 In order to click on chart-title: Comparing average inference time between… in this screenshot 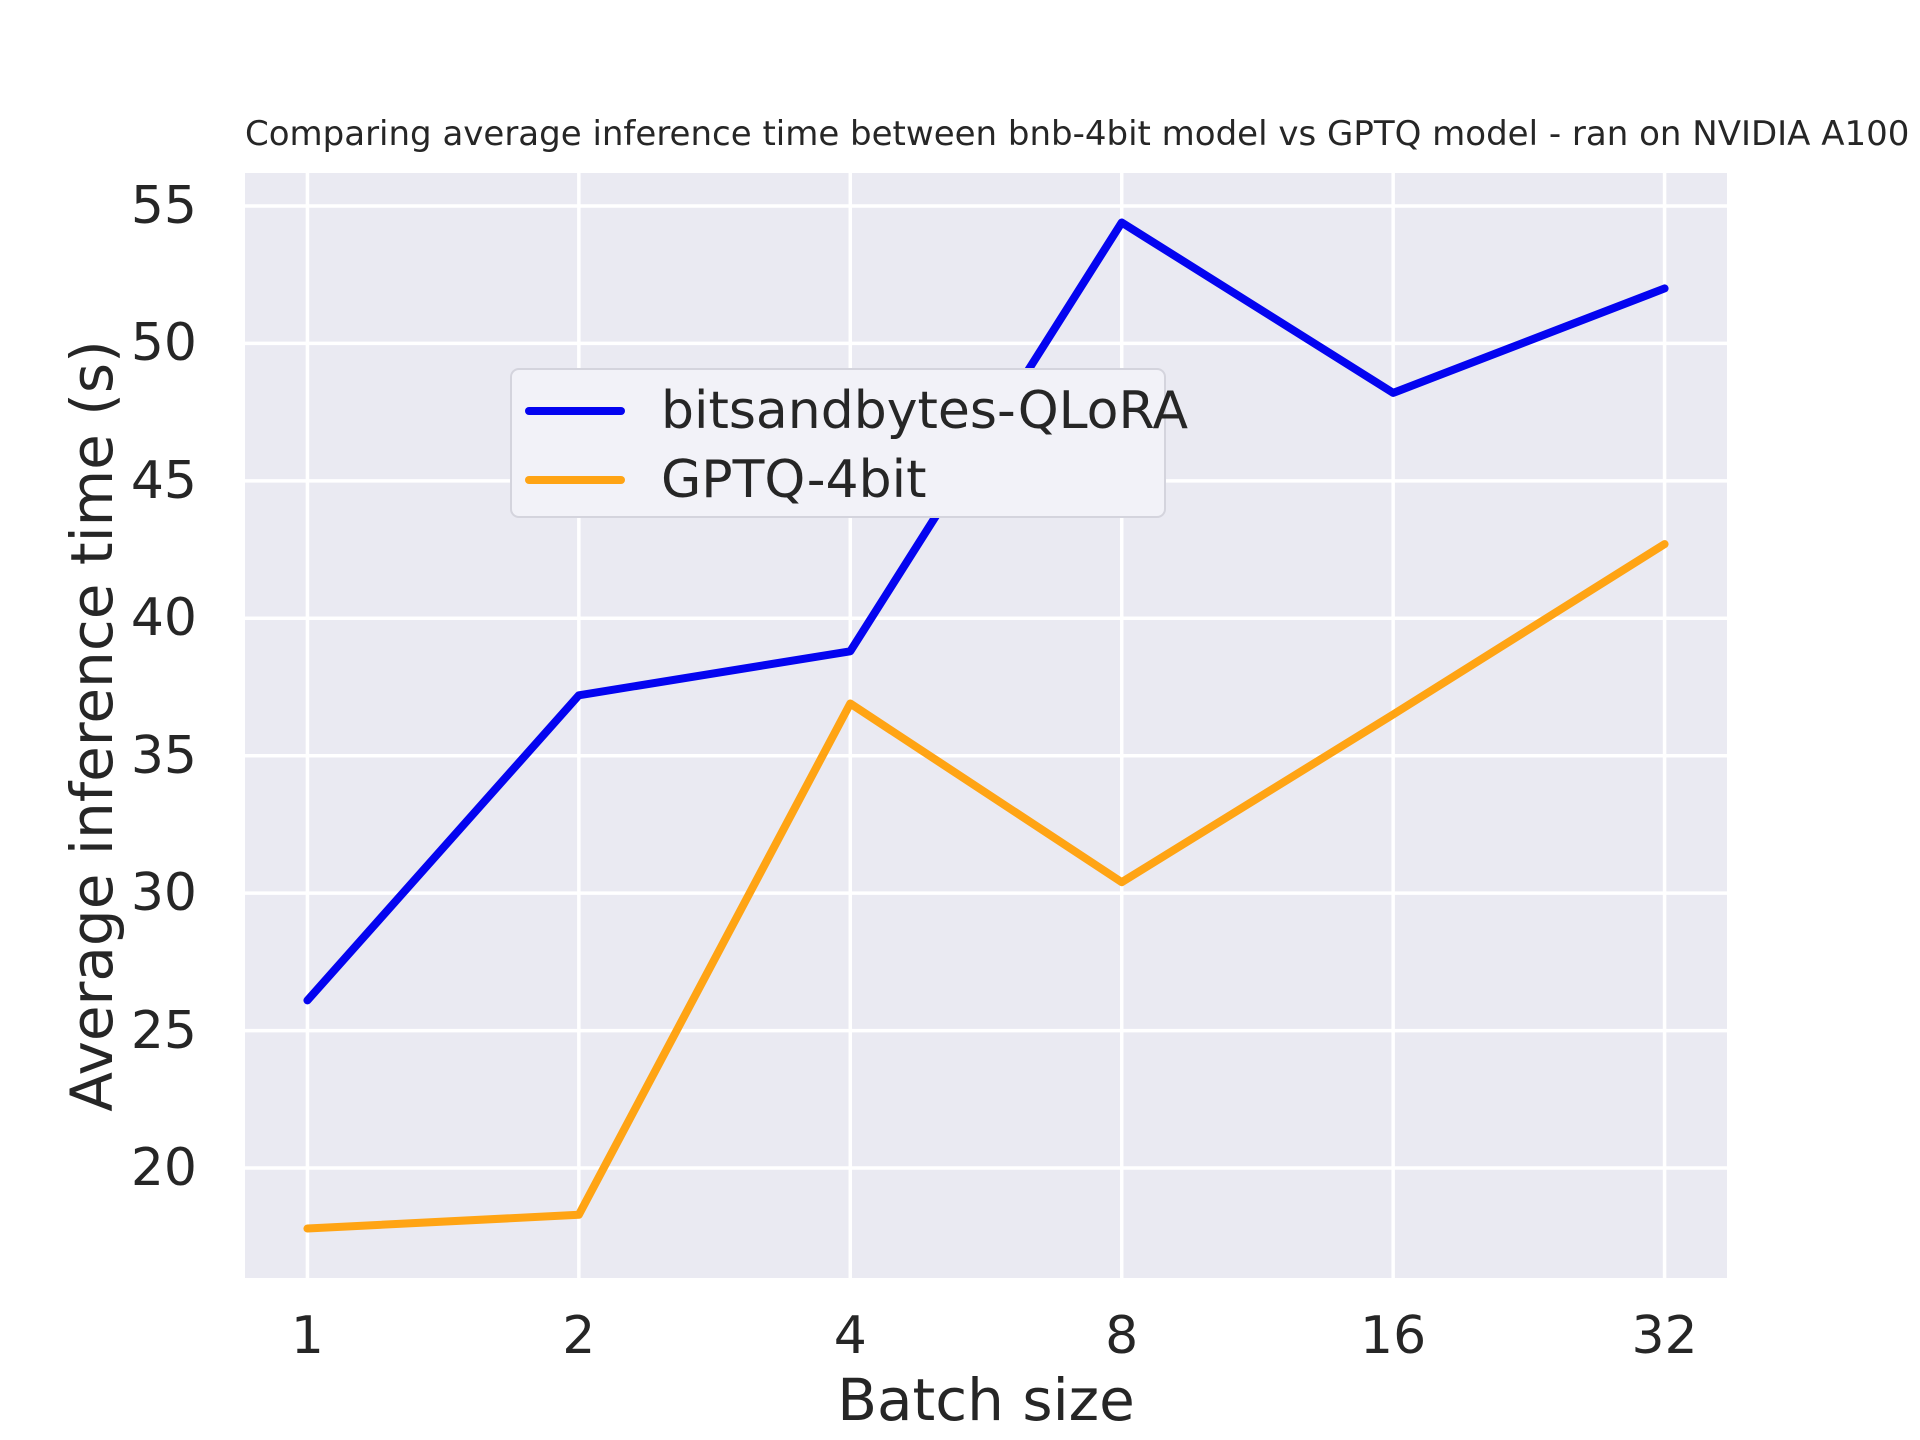, I will do `click(1077, 134)`.